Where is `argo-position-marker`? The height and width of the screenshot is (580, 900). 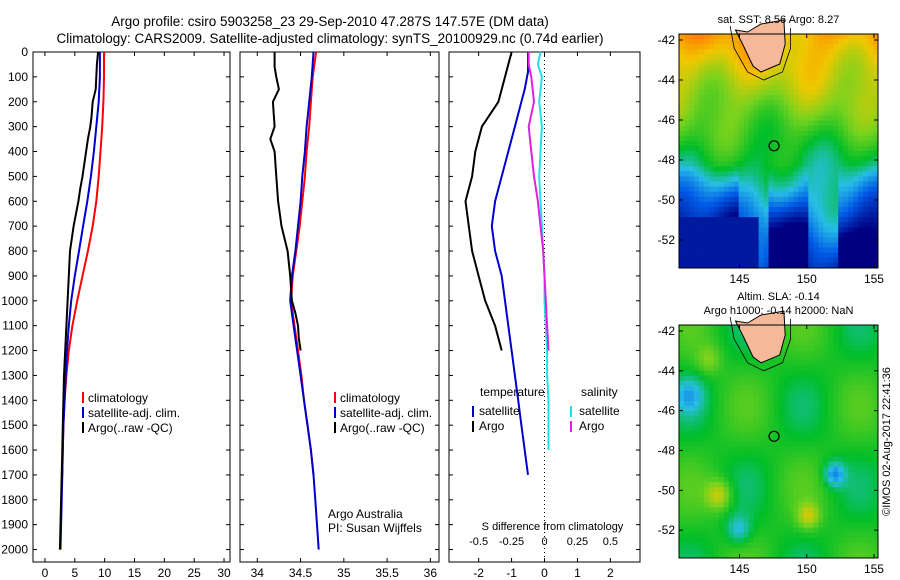
argo-position-marker is located at coordinates (774, 436).